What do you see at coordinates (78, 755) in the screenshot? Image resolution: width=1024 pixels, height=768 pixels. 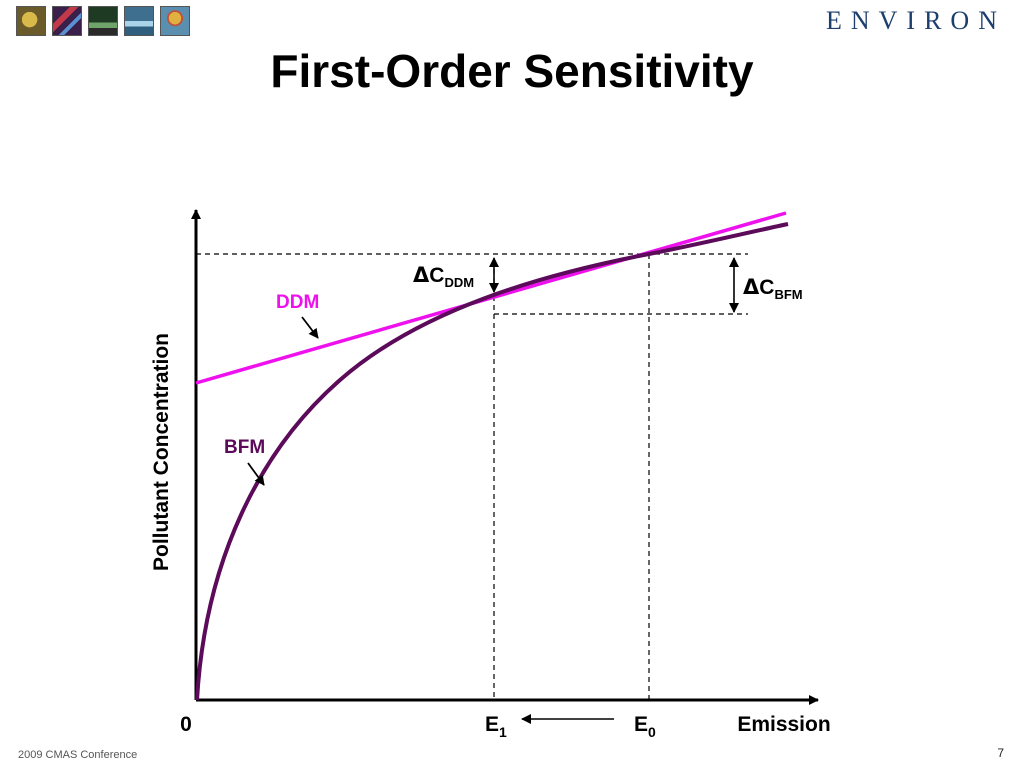 I see `conference-footer: 2009 CMAS Conference` at bounding box center [78, 755].